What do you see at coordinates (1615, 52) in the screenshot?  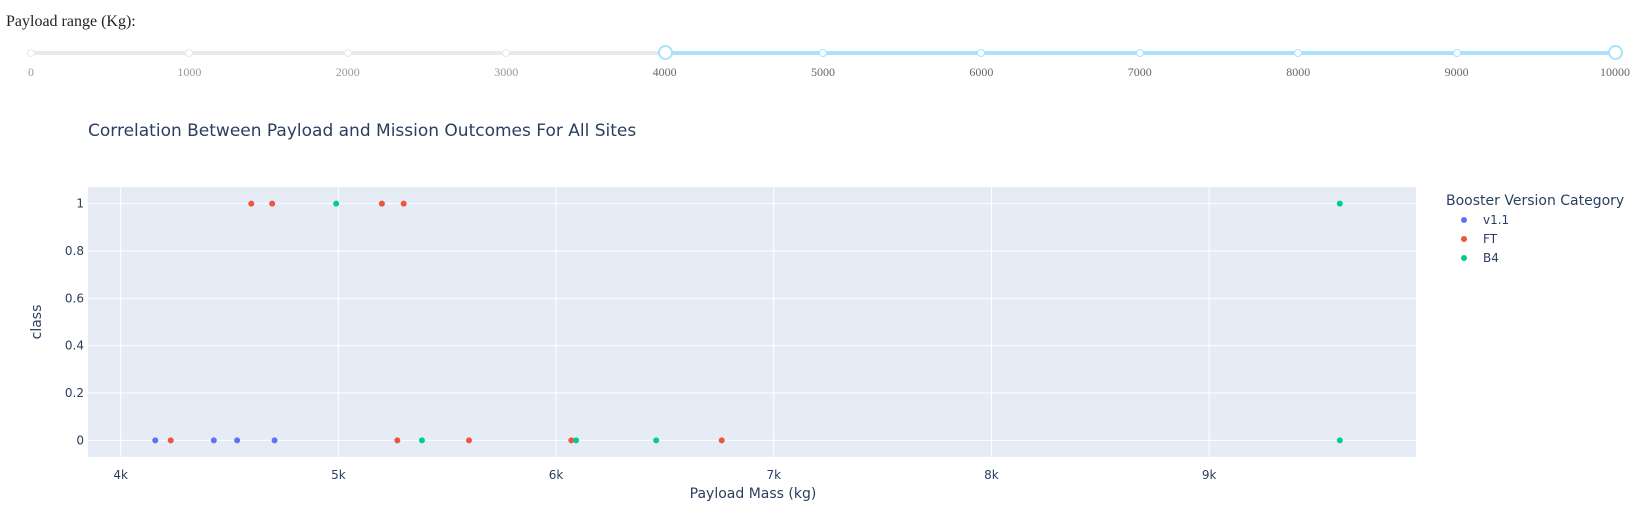 I see `slider-max-handle` at bounding box center [1615, 52].